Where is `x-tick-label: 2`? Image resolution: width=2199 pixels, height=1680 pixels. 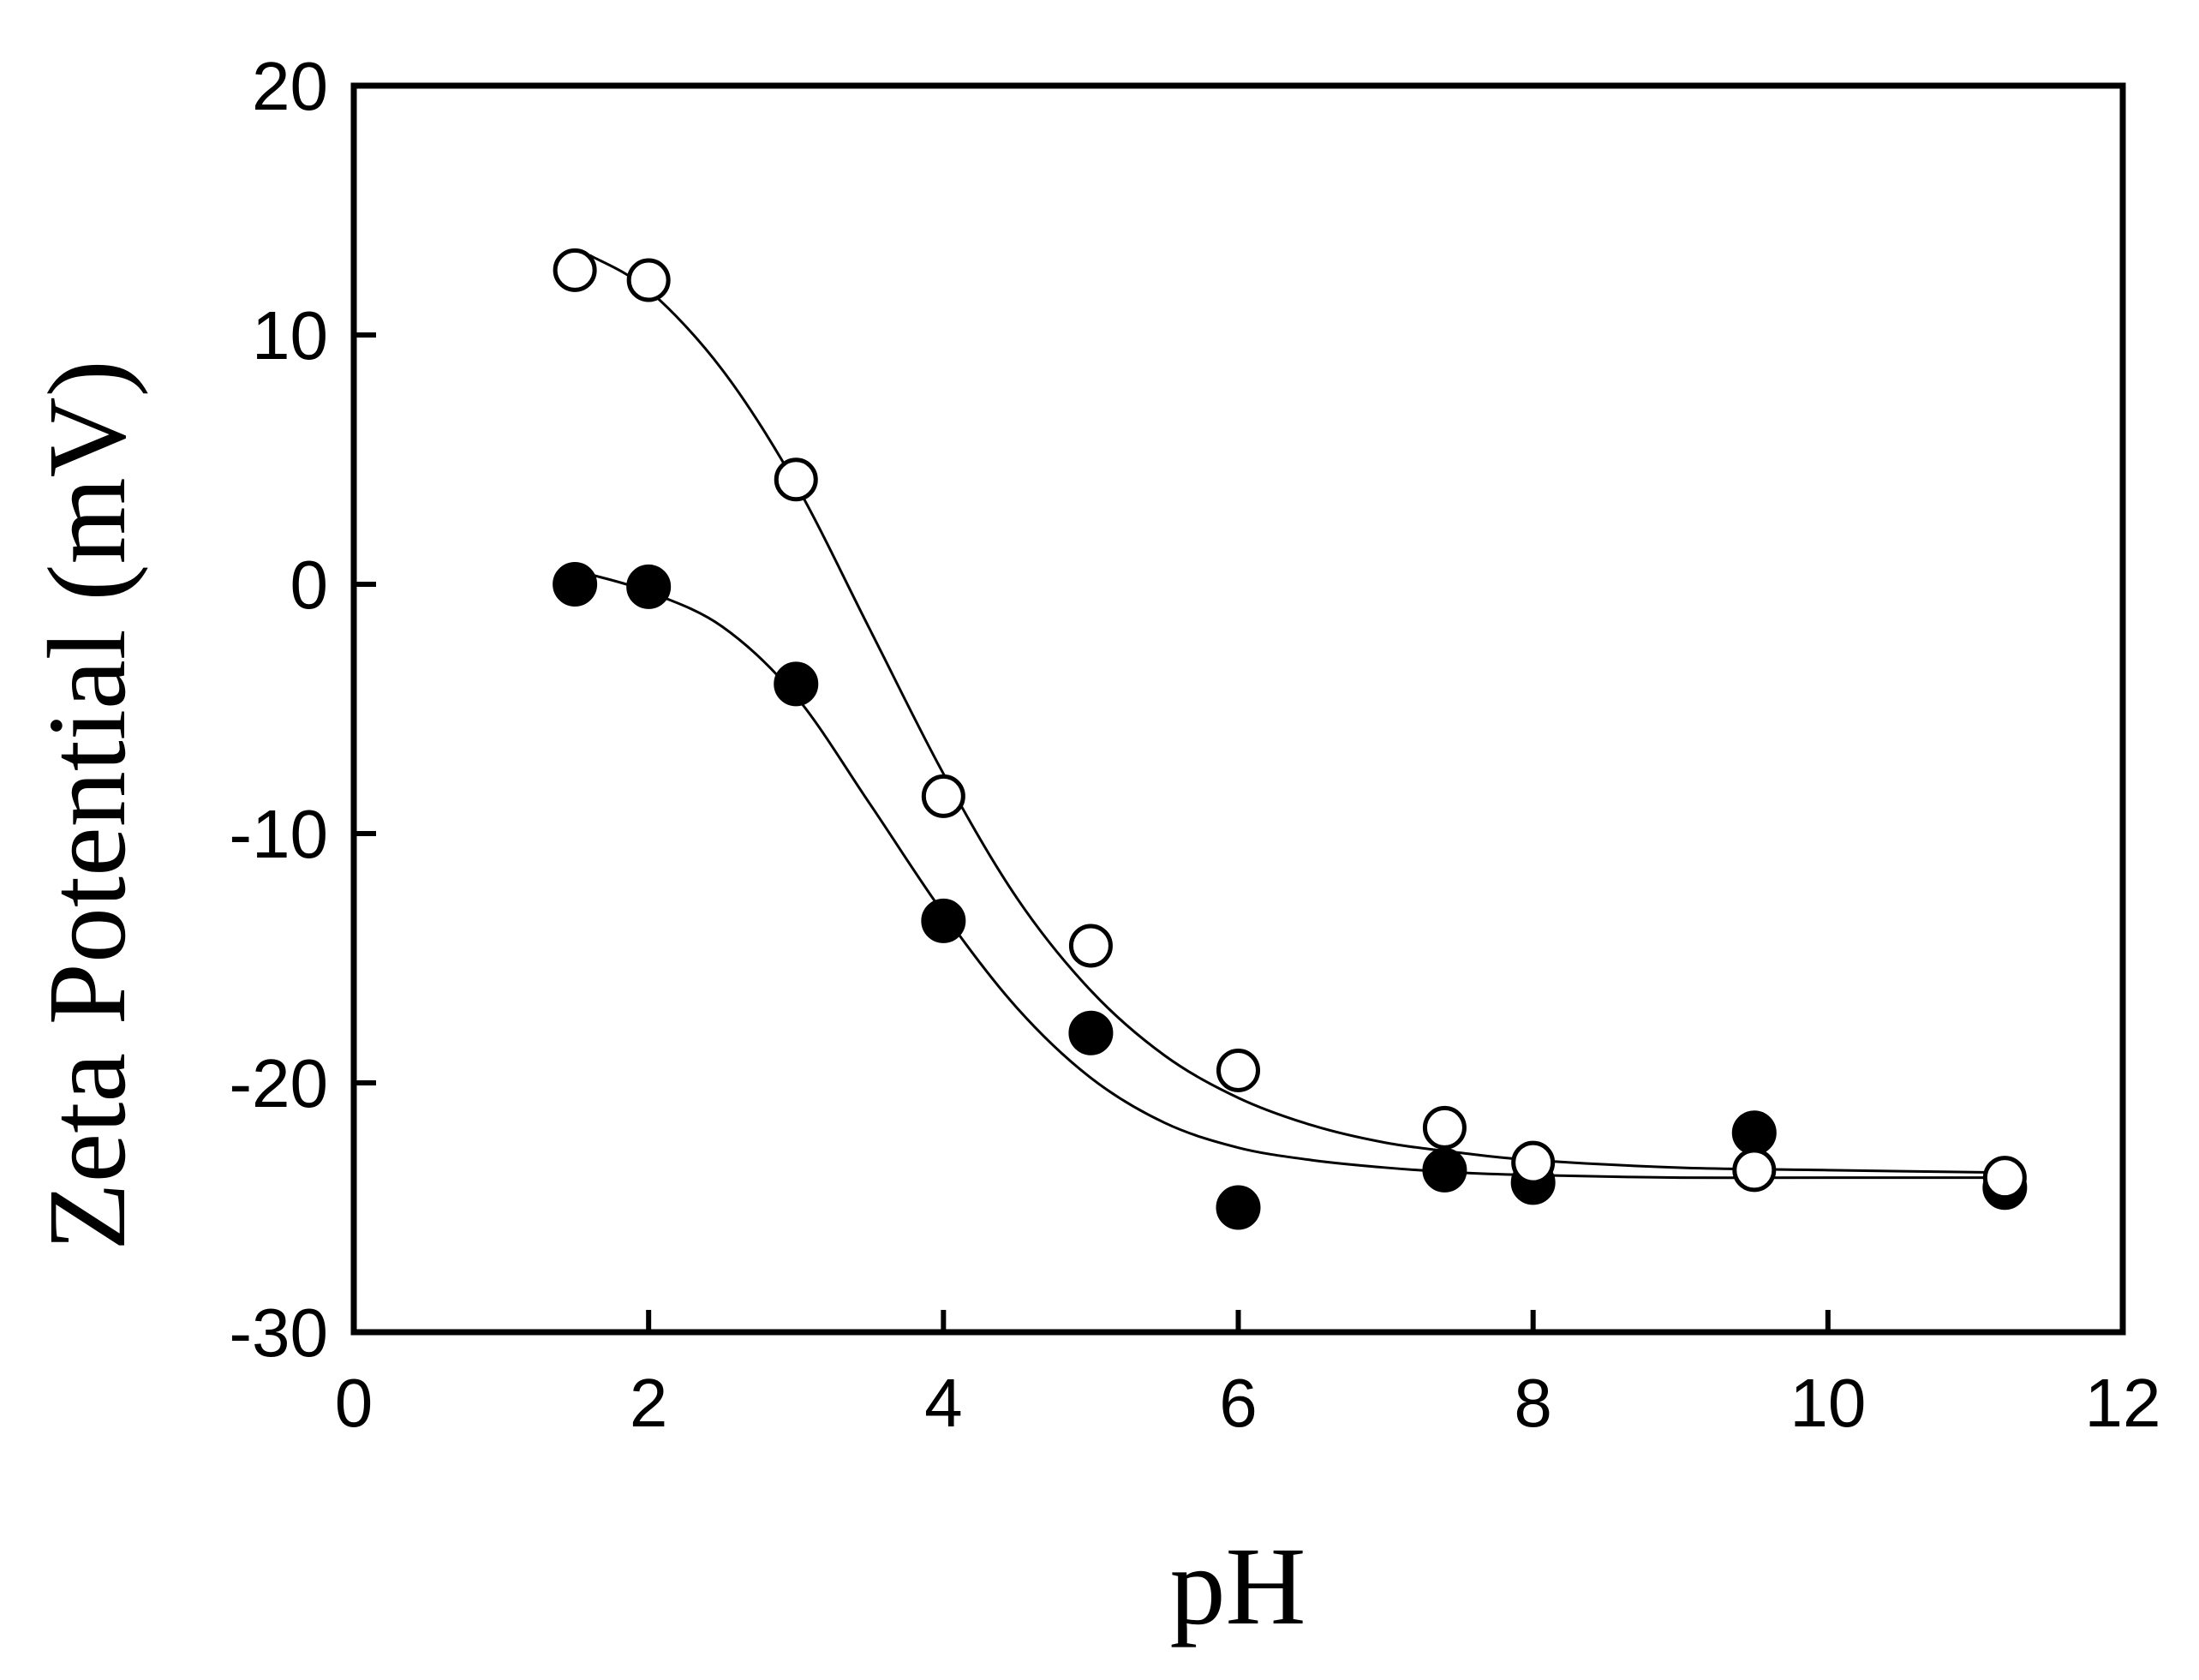
x-tick-label: 2 is located at coordinates (649, 1403).